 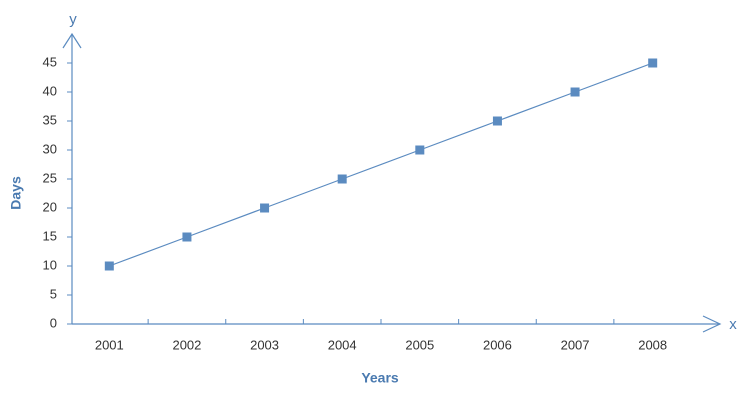 What do you see at coordinates (380, 378) in the screenshot?
I see `x-axis-title: Years` at bounding box center [380, 378].